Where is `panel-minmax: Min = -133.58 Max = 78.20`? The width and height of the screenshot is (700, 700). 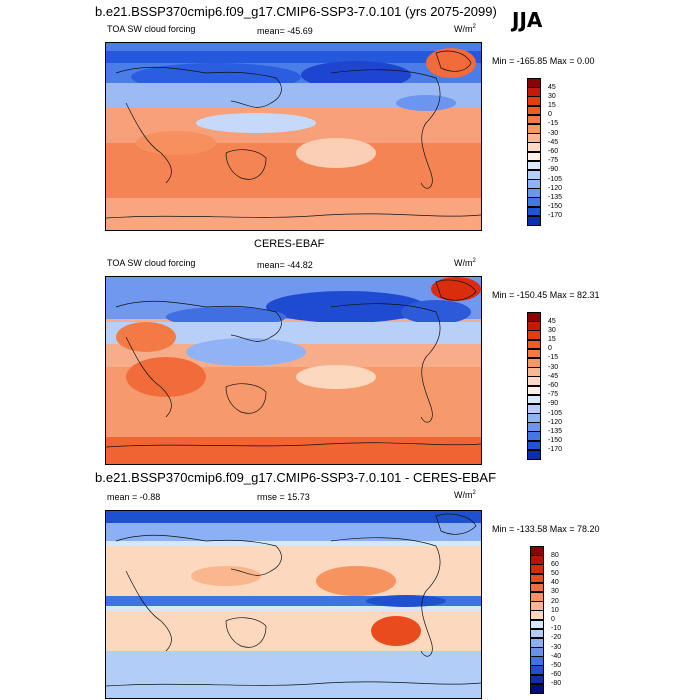
panel-minmax: Min = -133.58 Max = 78.20 is located at coordinates (546, 529).